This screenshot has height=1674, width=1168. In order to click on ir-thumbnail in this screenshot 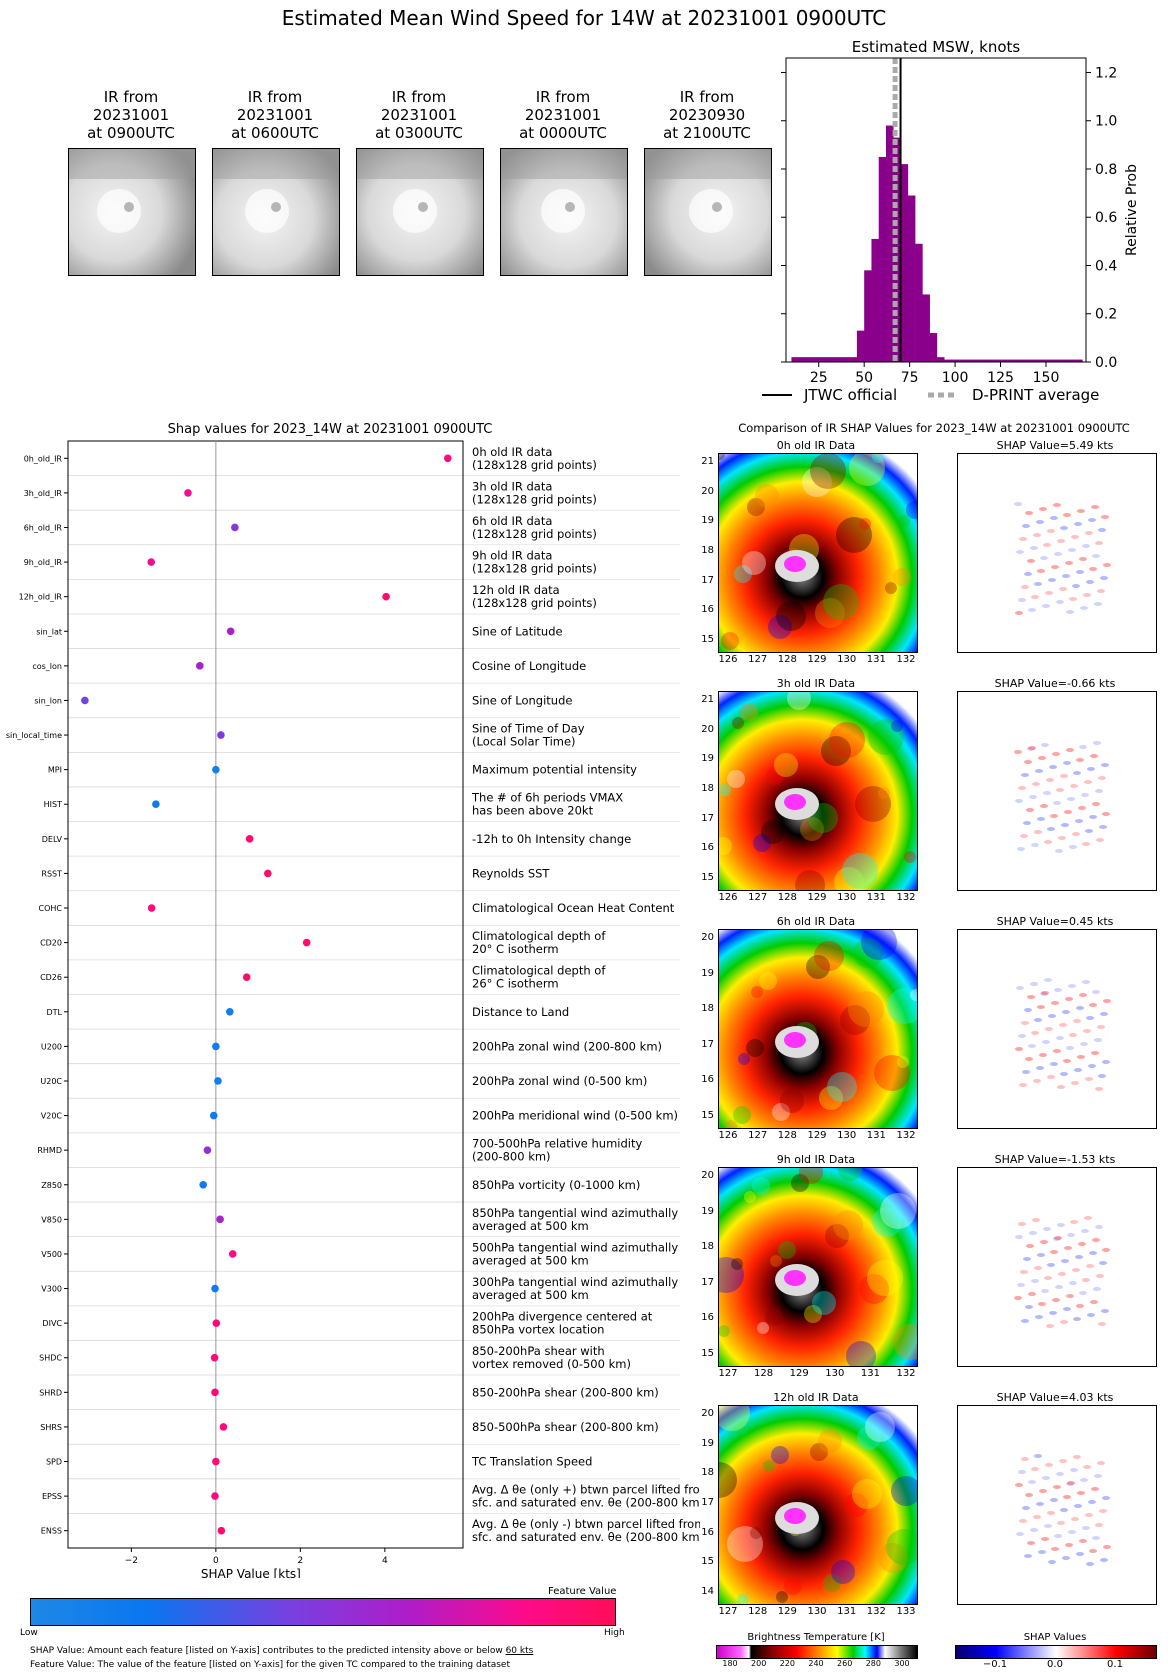, I will do `click(708, 212)`.